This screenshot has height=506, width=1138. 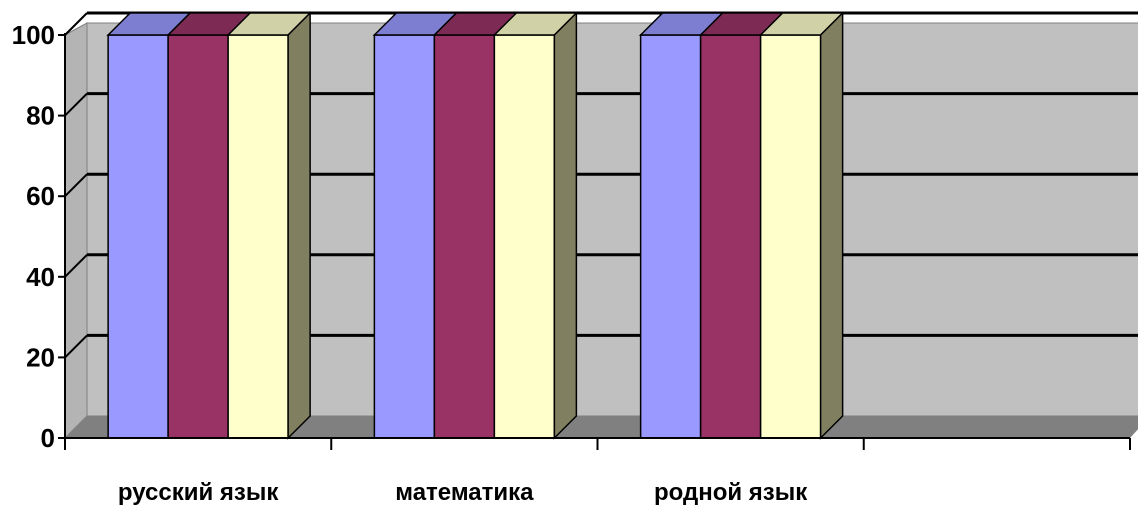 I want to click on y-tick-label: 0, so click(x=48, y=438).